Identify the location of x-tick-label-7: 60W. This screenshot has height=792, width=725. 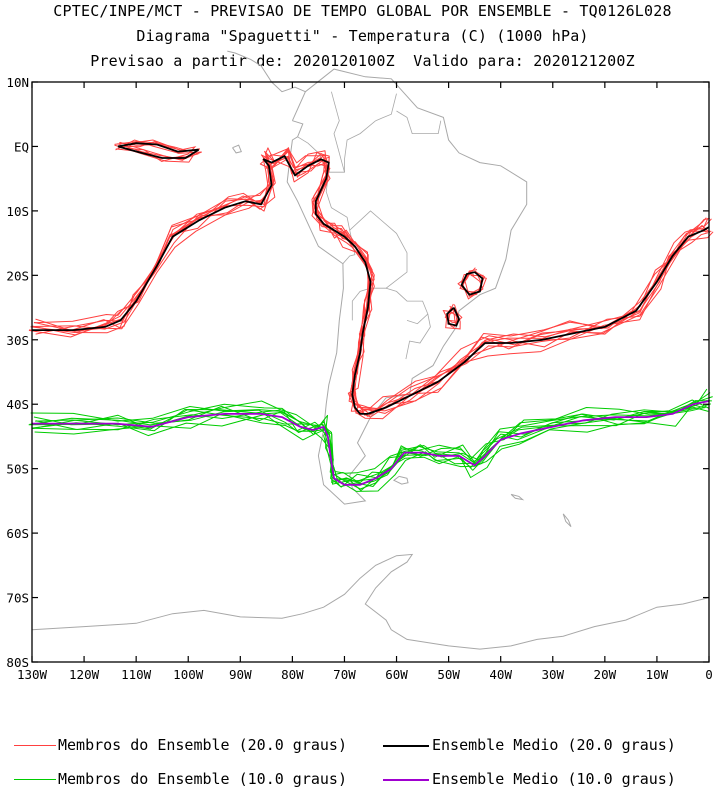
(396, 674).